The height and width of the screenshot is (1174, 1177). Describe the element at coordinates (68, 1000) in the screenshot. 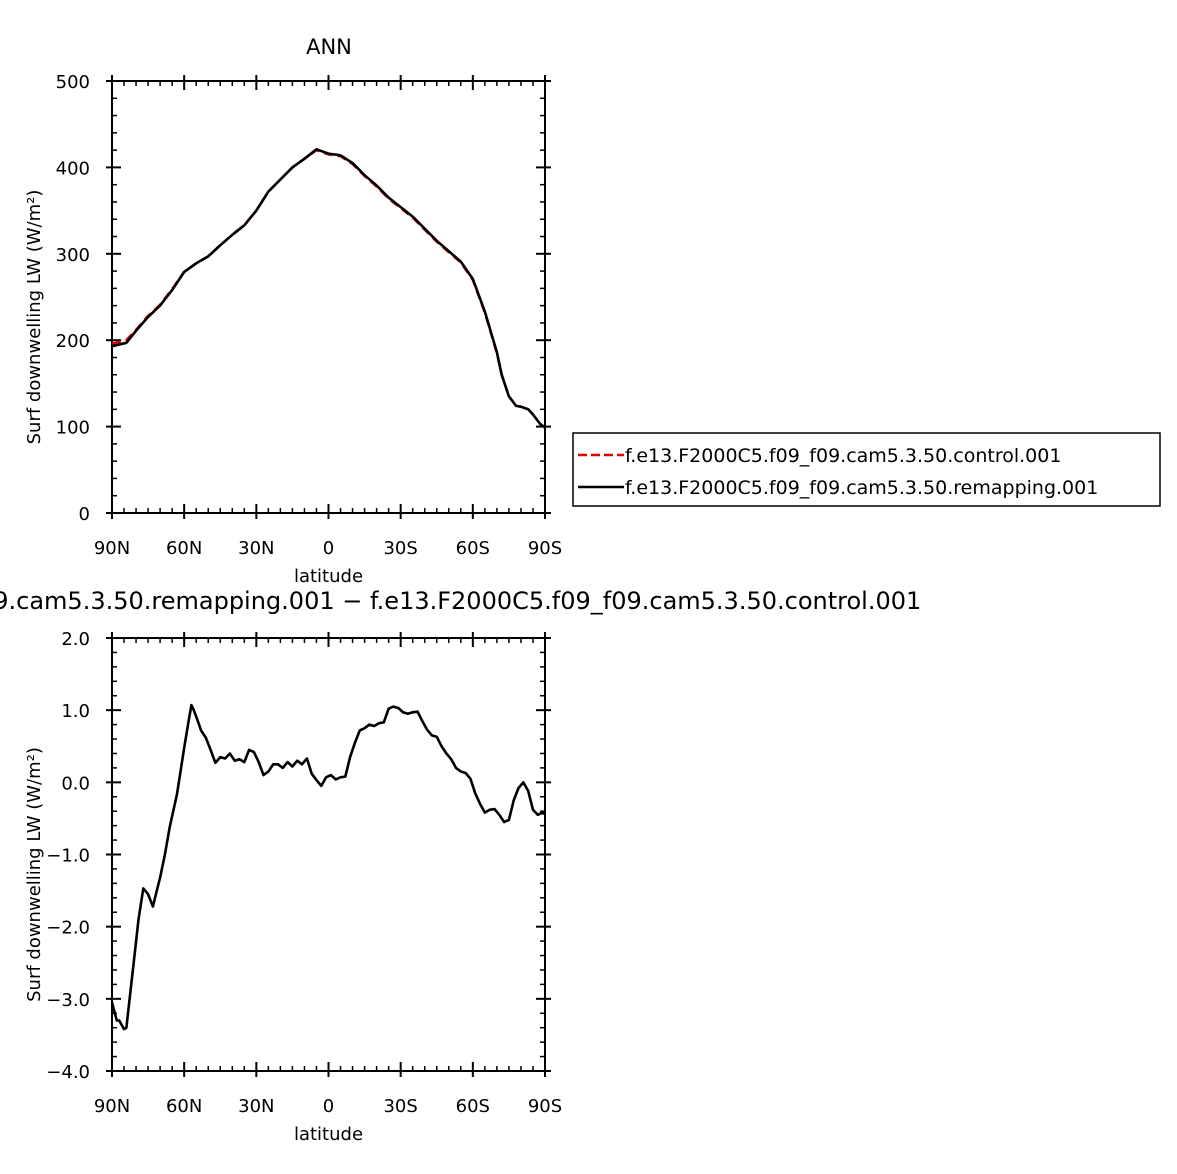

I see `y-tick-label: −3.0` at that location.